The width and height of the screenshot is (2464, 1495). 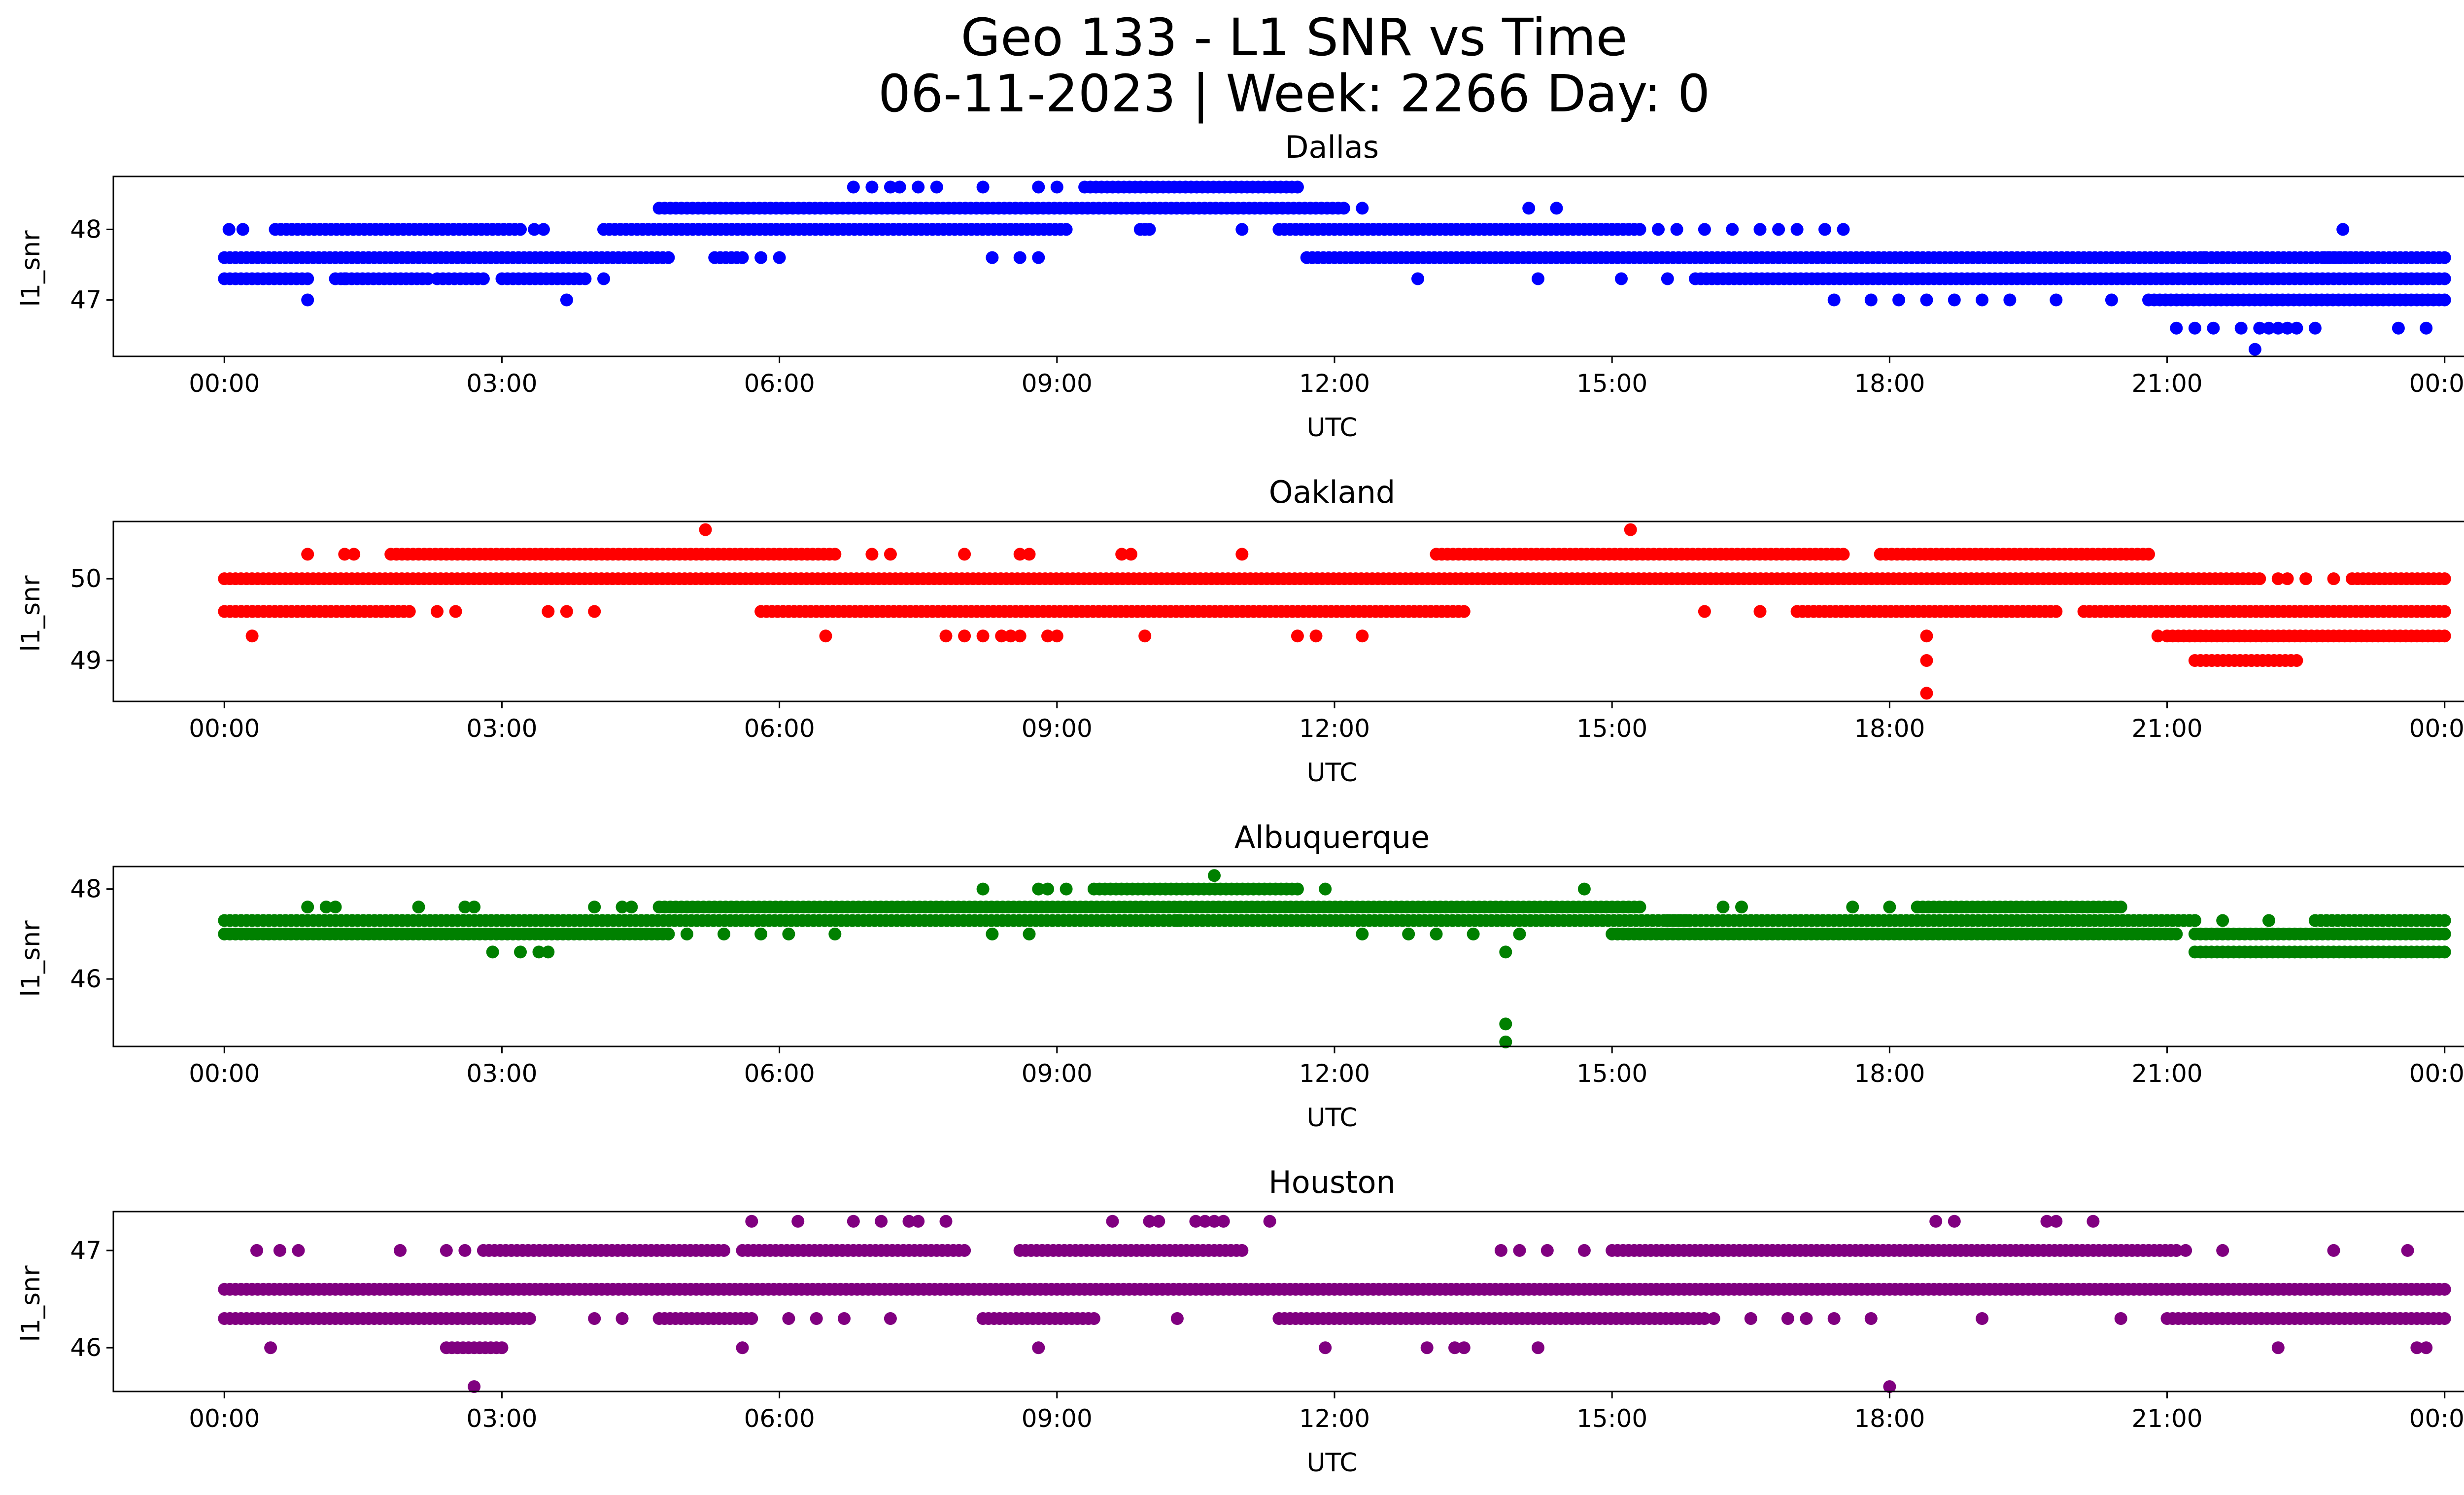 I want to click on y-tick-label: 47, so click(x=86, y=299).